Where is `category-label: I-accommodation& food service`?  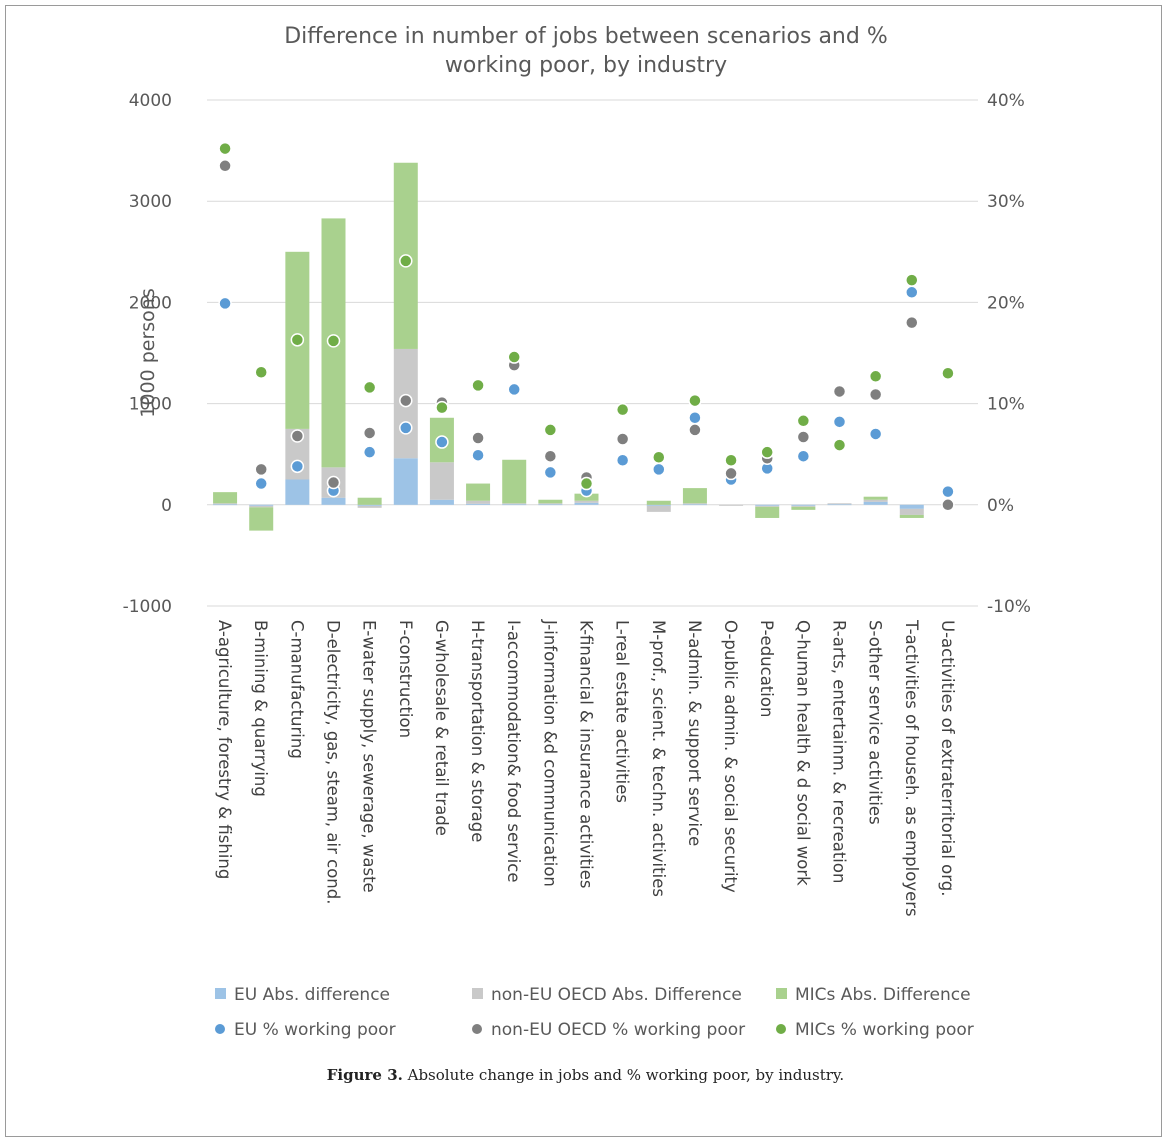
category-label: I-accommodation& food service is located at coordinates (513, 751).